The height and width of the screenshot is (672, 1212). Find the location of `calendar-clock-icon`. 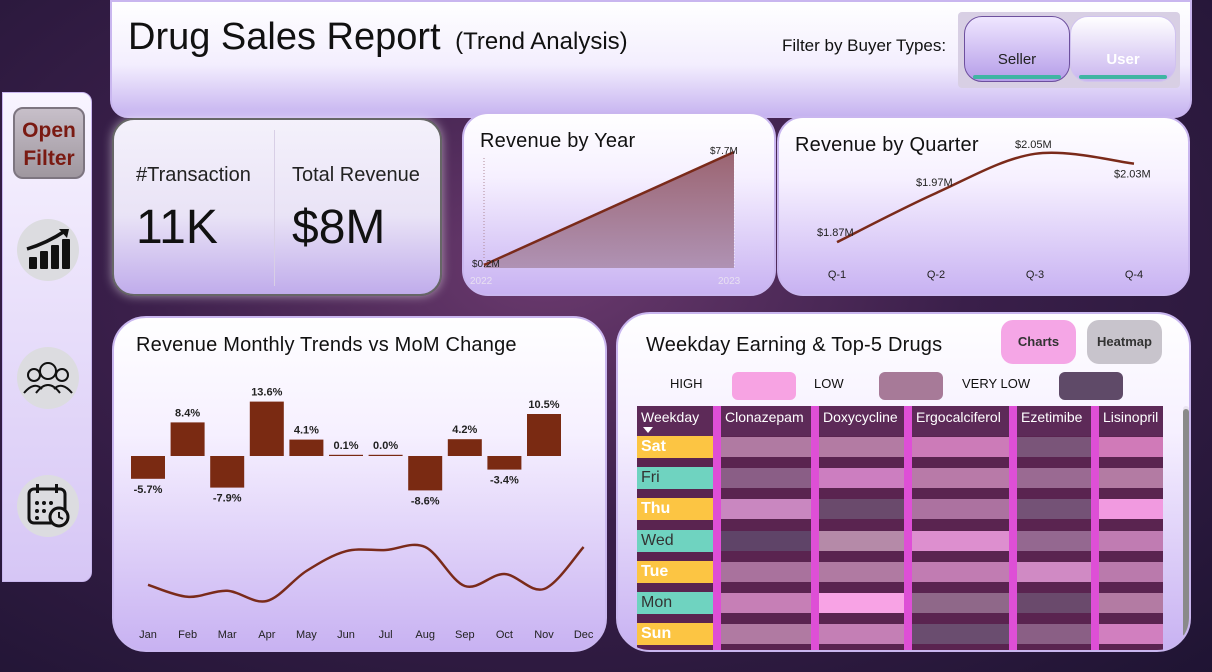

calendar-clock-icon is located at coordinates (48, 506).